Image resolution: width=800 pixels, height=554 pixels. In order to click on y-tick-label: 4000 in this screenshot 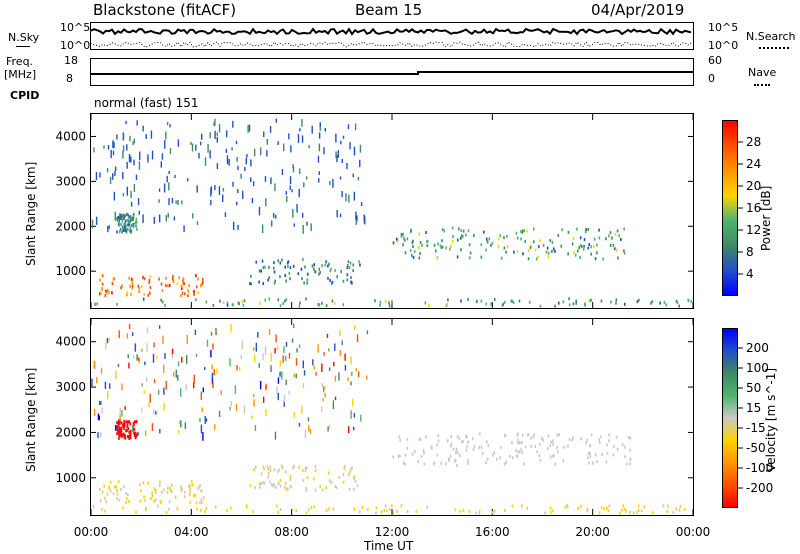, I will do `click(70, 136)`.